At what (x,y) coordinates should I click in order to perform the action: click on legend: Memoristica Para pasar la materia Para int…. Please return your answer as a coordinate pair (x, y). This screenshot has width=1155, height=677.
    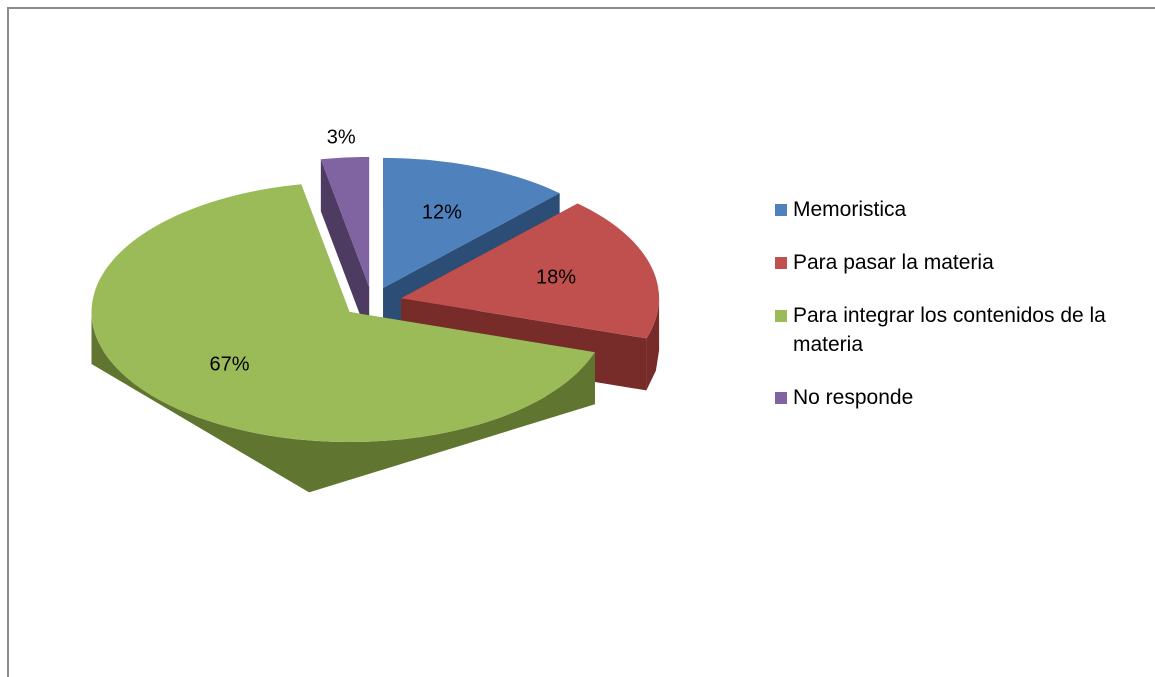
    Looking at the image, I should click on (955, 315).